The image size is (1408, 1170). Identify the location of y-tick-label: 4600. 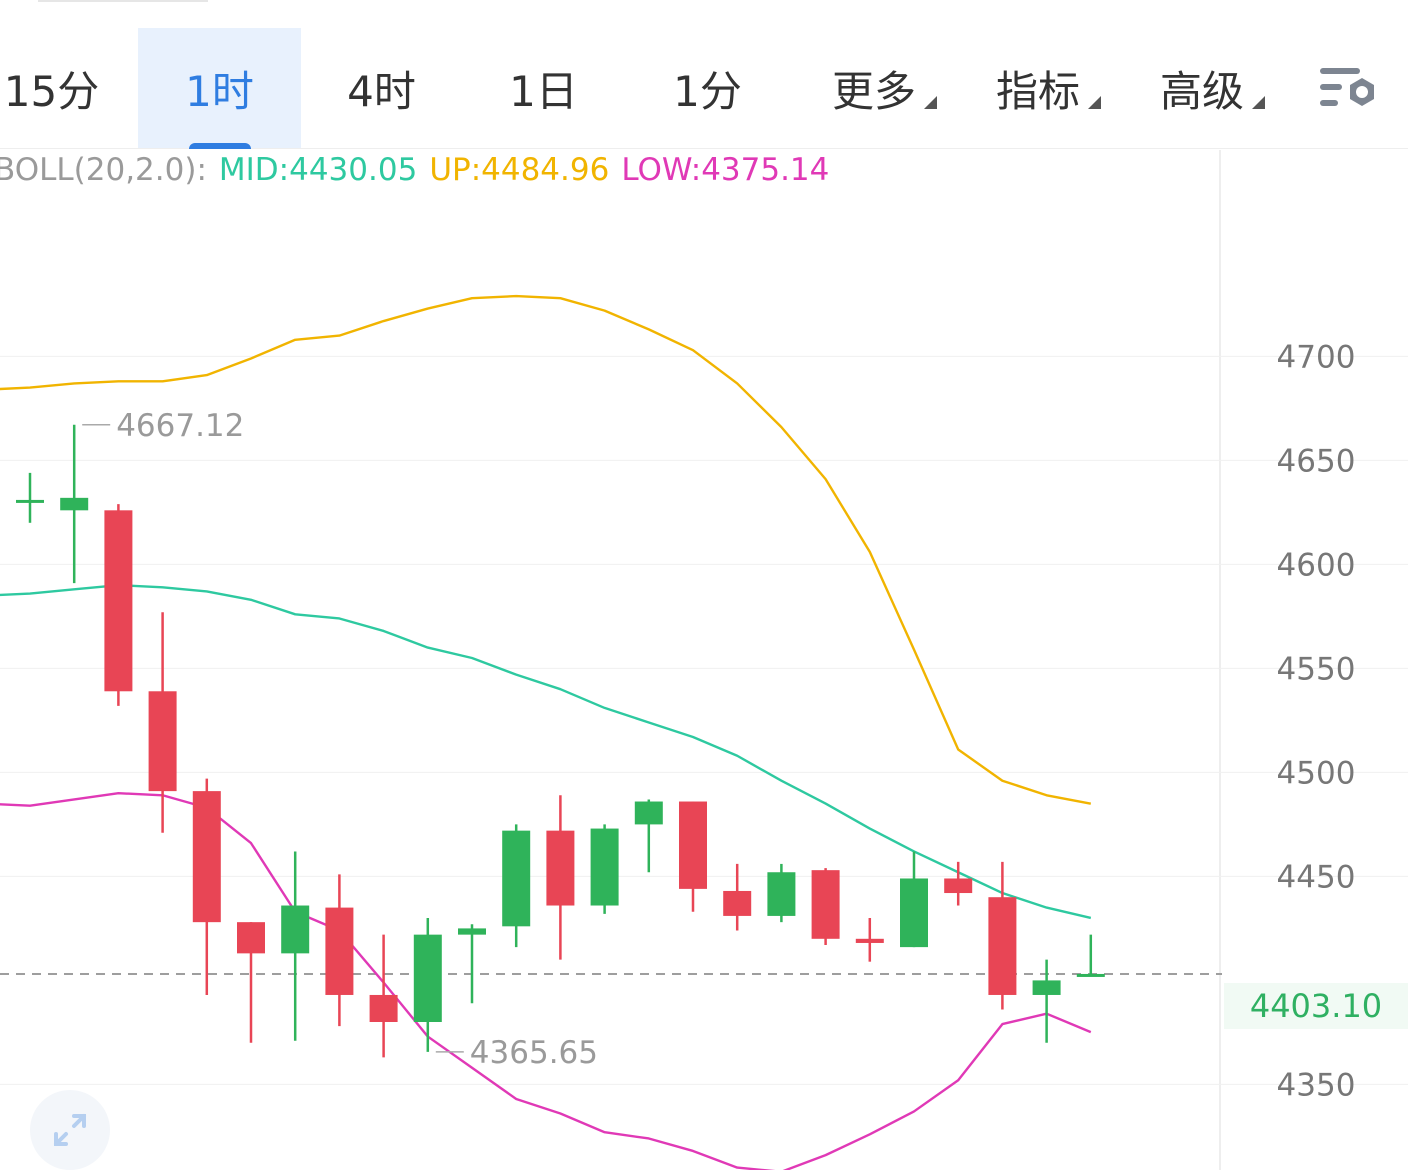
(1316, 565).